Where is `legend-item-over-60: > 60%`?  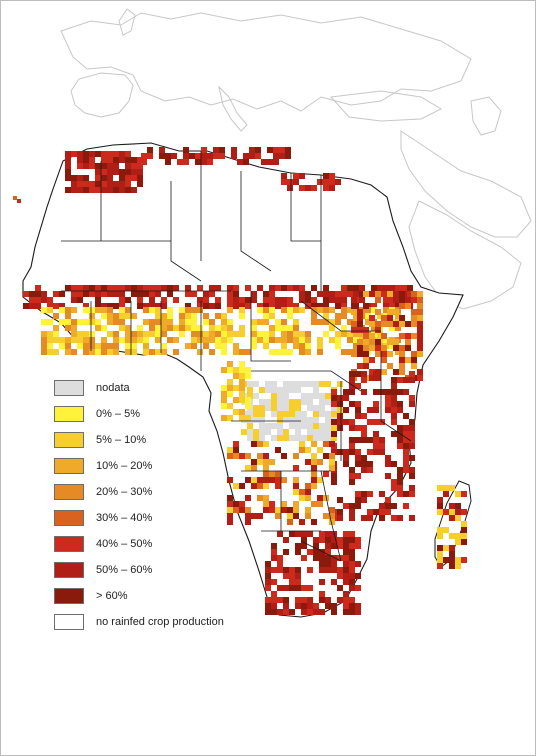
legend-item-over-60: > 60% is located at coordinates (91, 596).